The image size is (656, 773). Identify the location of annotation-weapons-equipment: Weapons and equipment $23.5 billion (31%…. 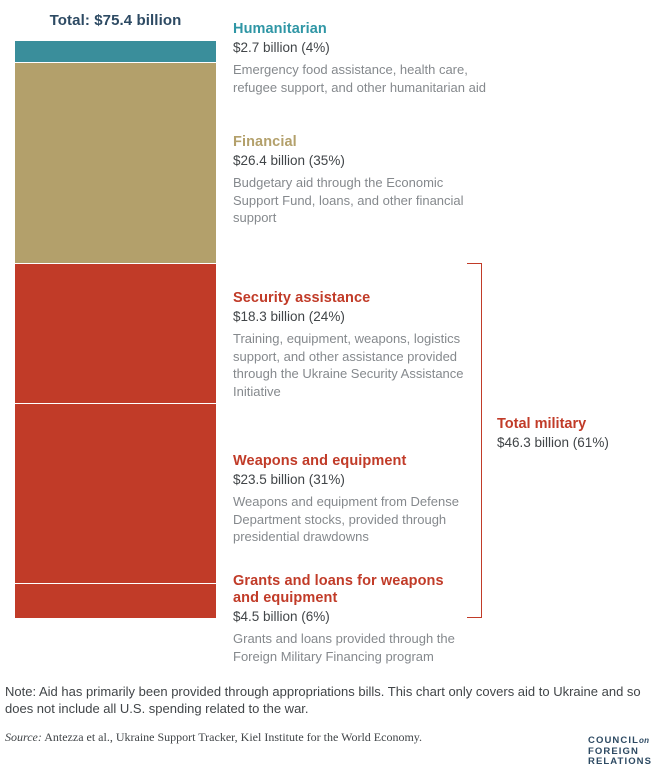
(360, 499).